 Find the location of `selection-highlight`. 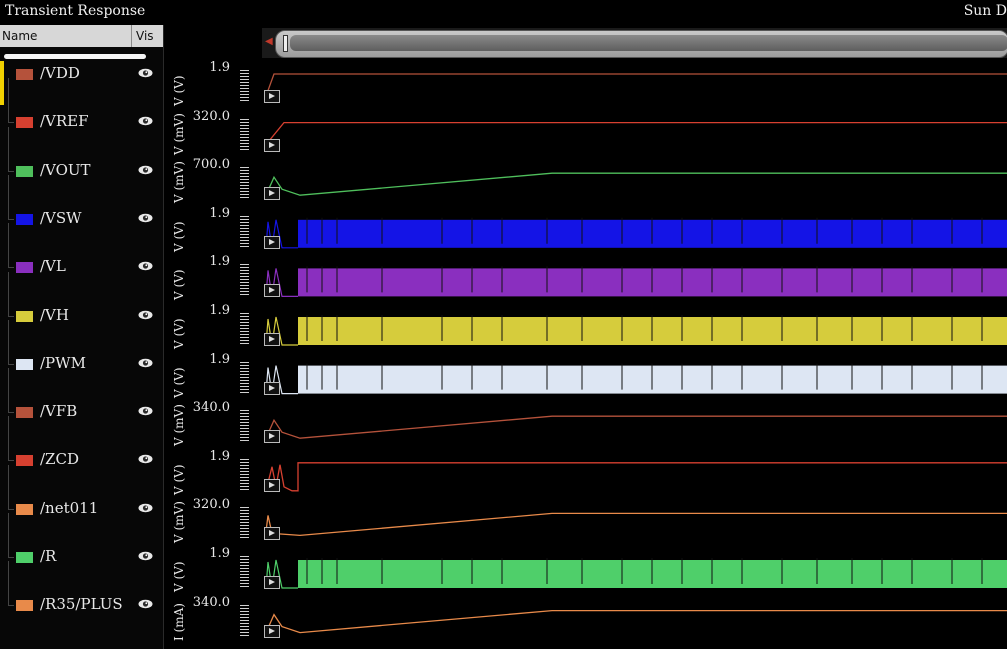

selection-highlight is located at coordinates (75, 56).